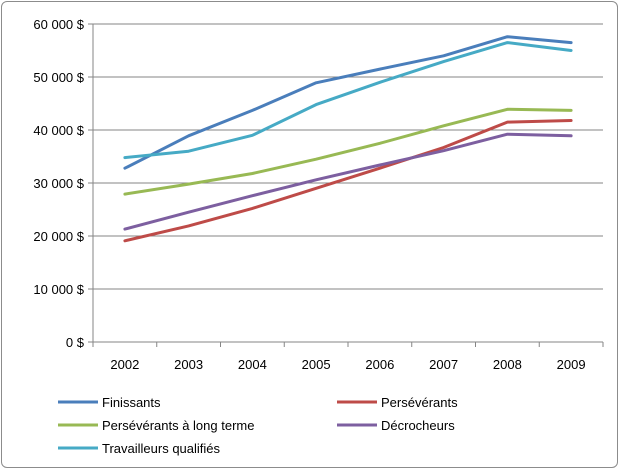 This screenshot has width=621, height=471. I want to click on x-tick-label: 2002, so click(124, 364).